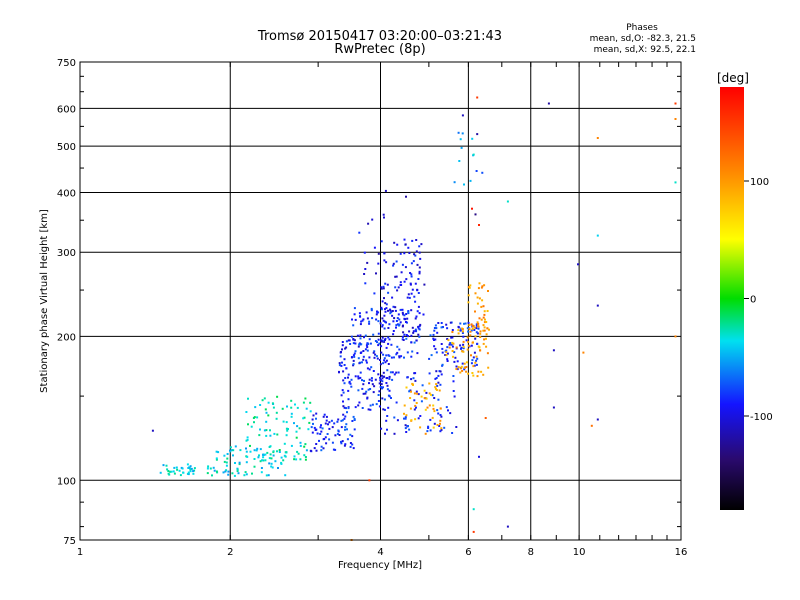 The height and width of the screenshot is (600, 800). Describe the element at coordinates (758, 300) in the screenshot. I see `colorbar-ticks: 100 0 -100` at that location.